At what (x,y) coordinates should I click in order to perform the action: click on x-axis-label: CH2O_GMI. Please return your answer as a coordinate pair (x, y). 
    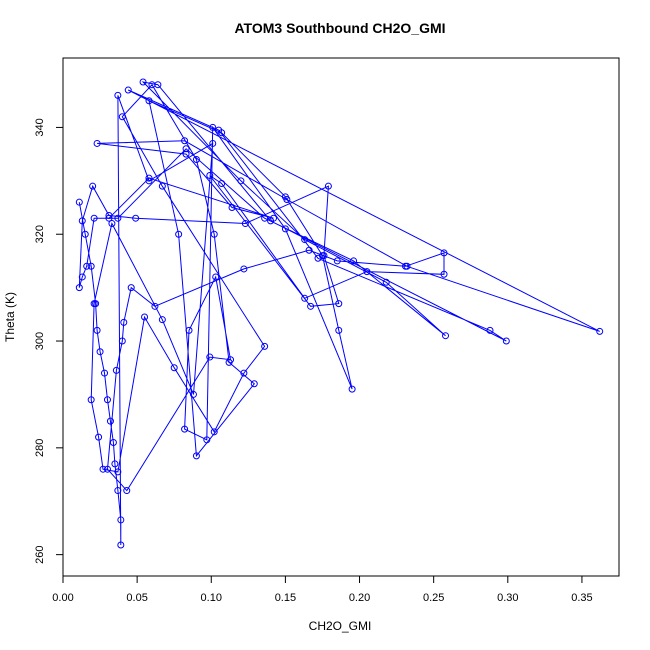
    Looking at the image, I should click on (340, 626).